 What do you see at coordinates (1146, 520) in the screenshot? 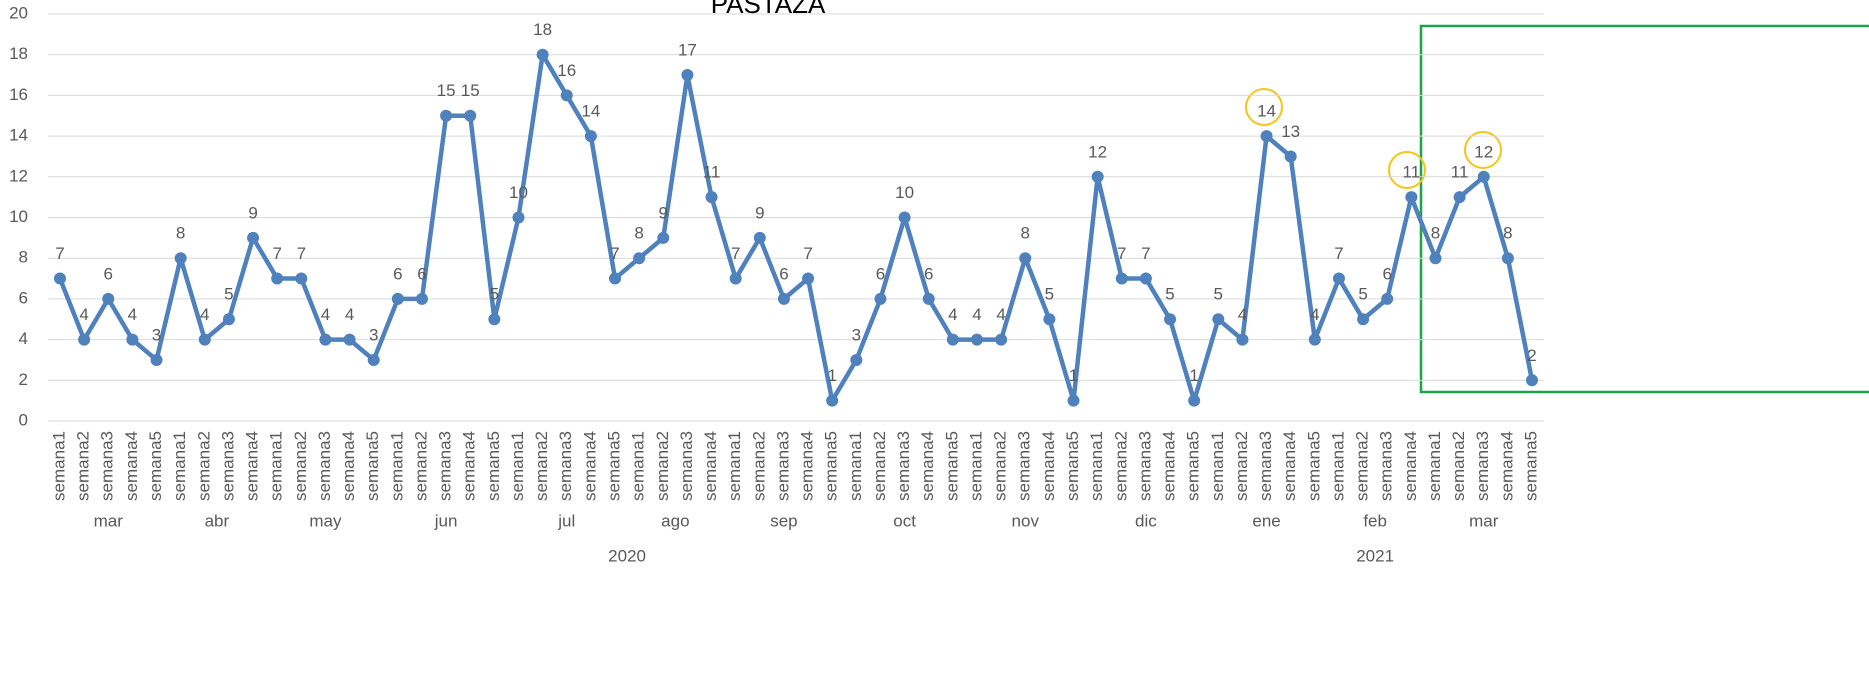
I see `month-label: dic` at bounding box center [1146, 520].